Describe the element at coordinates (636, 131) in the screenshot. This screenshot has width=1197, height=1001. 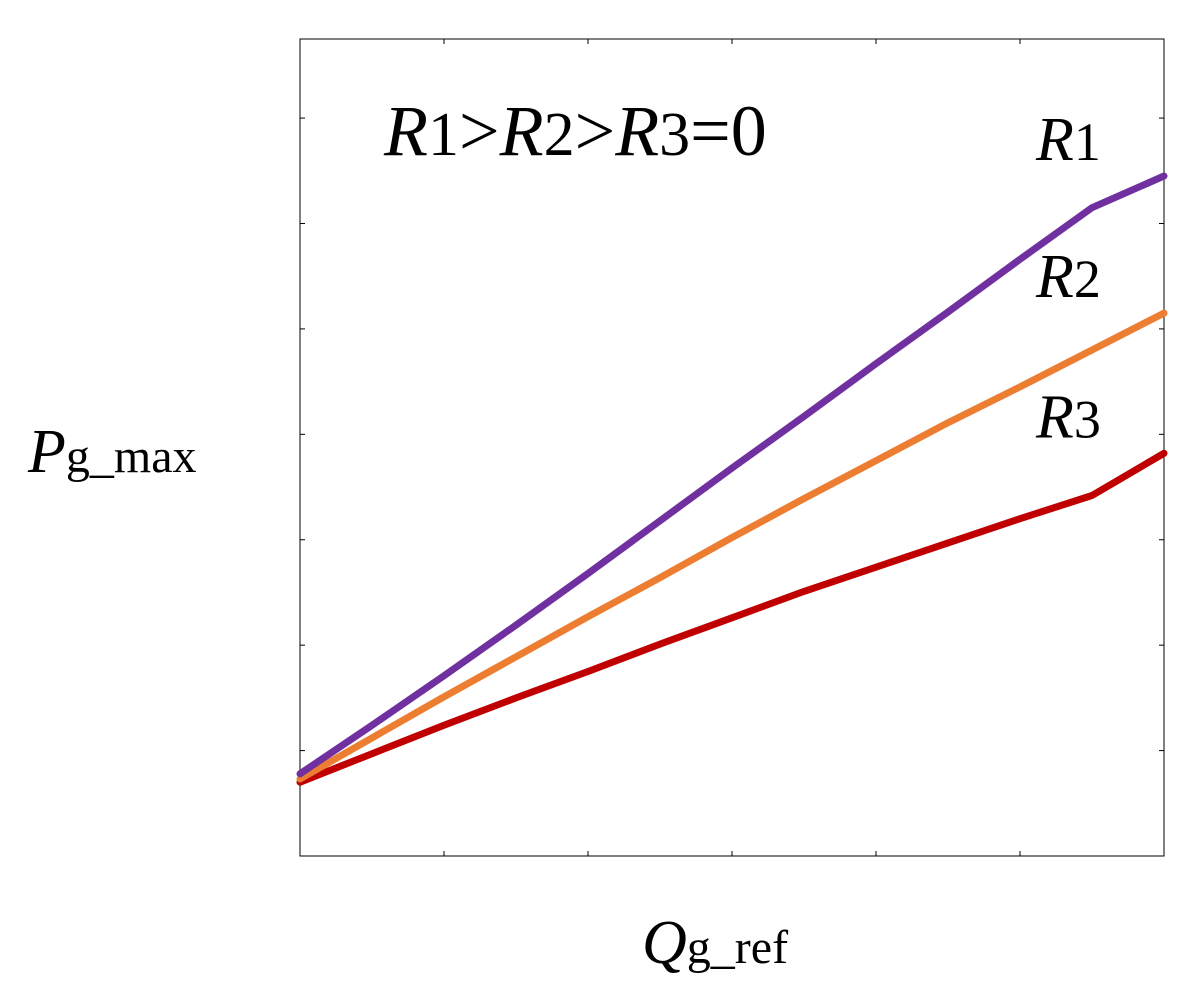
I see `title-r3-main: R` at that location.